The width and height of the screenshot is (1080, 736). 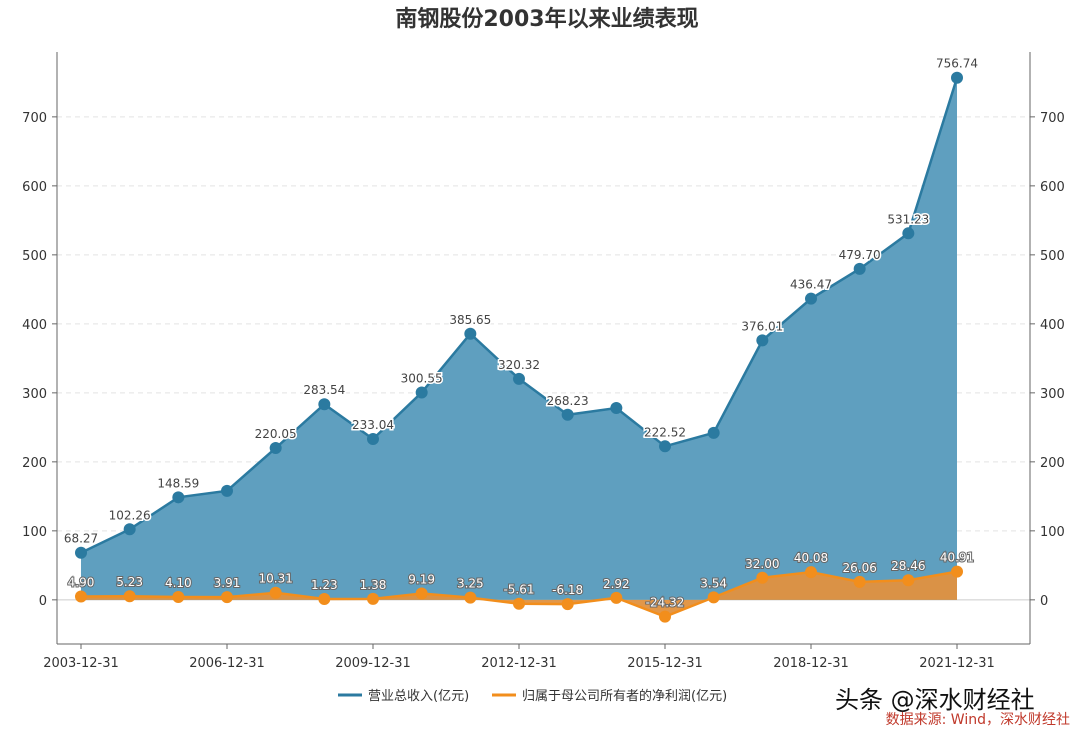 What do you see at coordinates (665, 432) in the screenshot?
I see `data-label: 222.52` at bounding box center [665, 432].